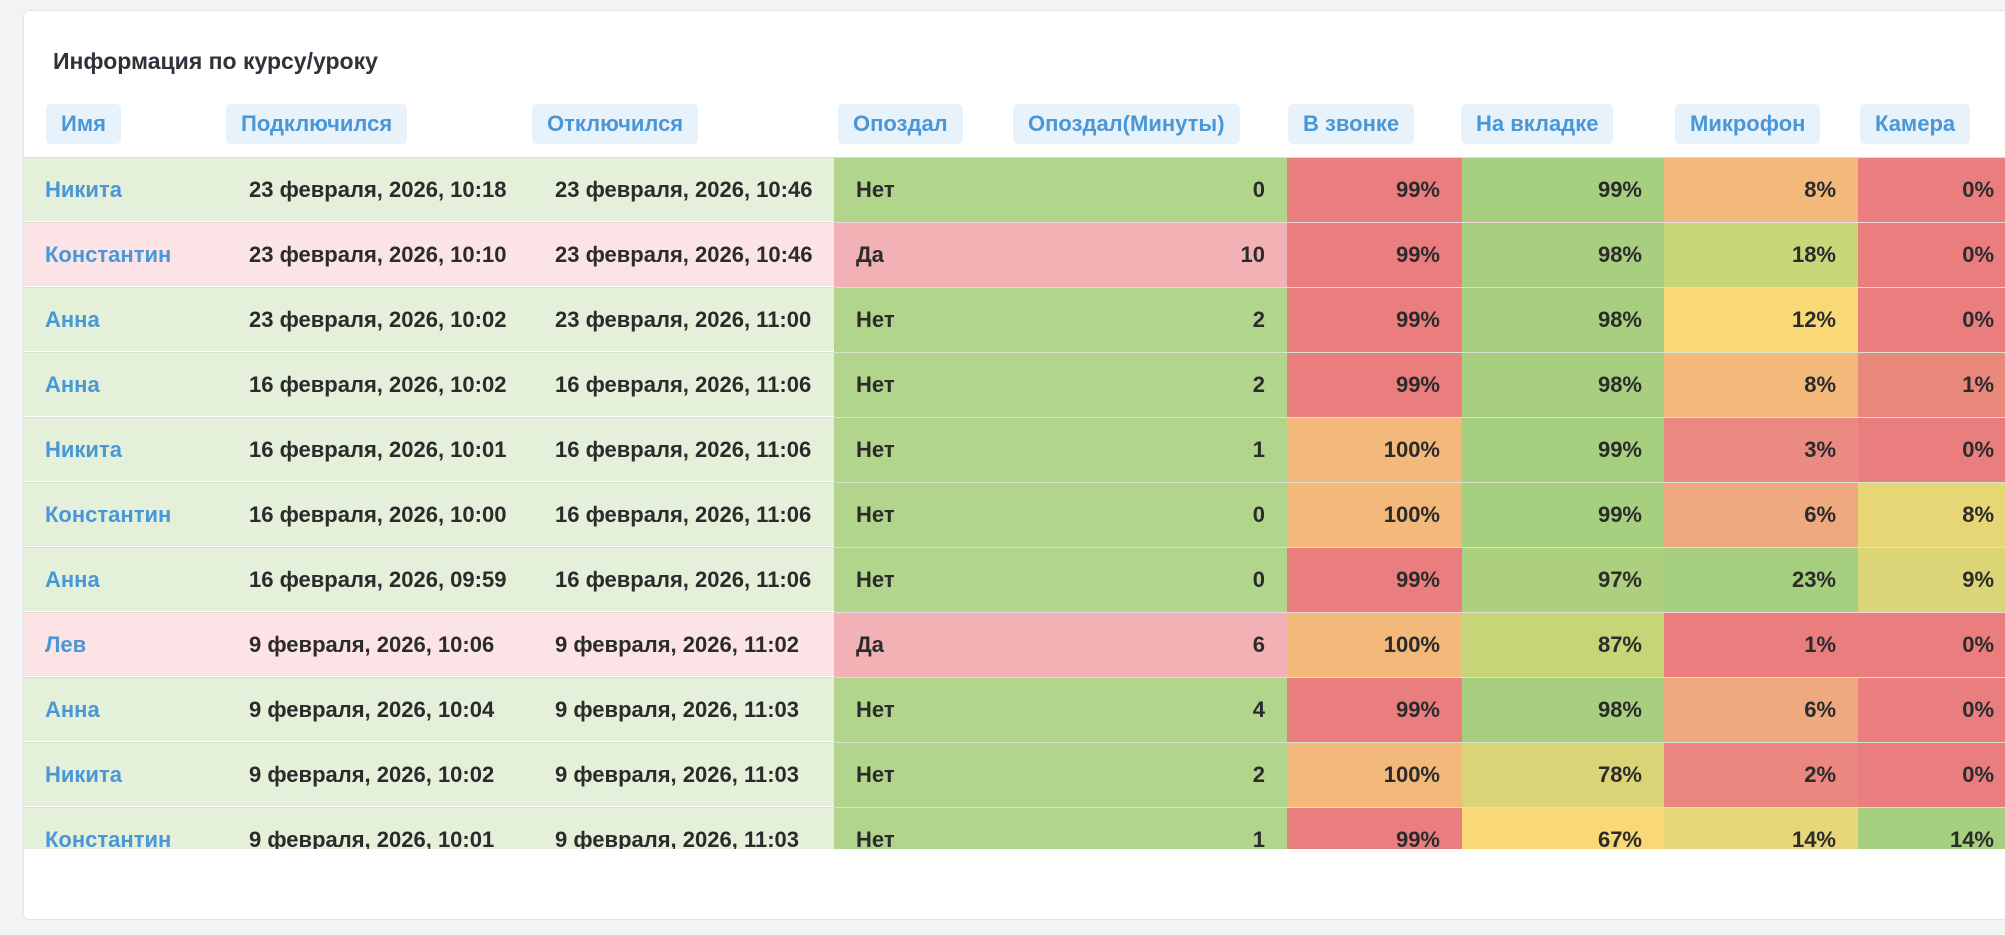 Image resolution: width=2005 pixels, height=935 pixels. What do you see at coordinates (1148, 255) in the screenshot?
I see `cell-late-minutes: 10` at bounding box center [1148, 255].